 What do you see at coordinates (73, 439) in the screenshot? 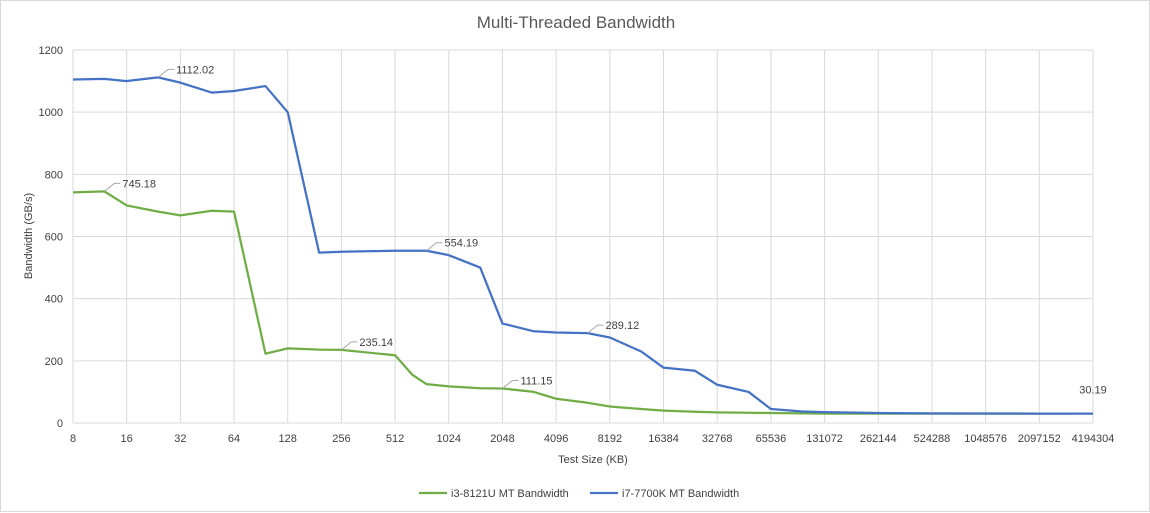
I see `x-tick-label: 8` at bounding box center [73, 439].